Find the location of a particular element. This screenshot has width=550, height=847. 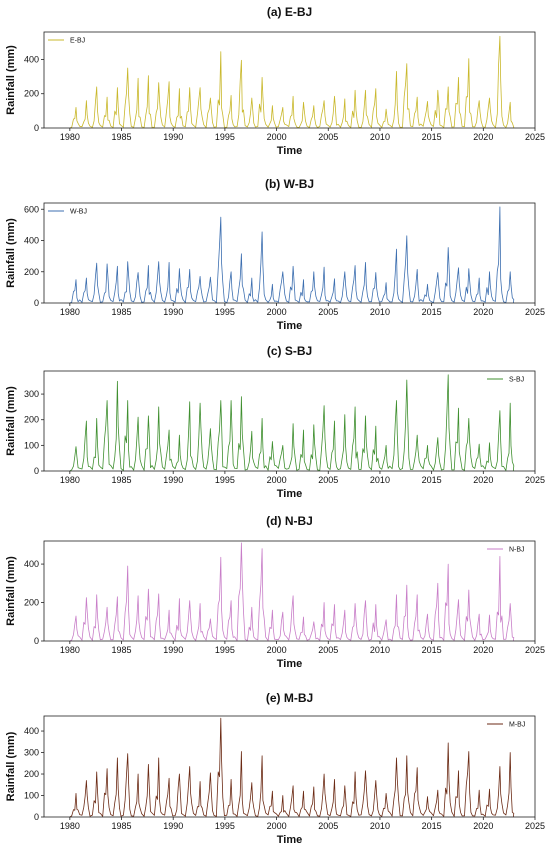

legend-label: S-BJ is located at coordinates (516, 380).